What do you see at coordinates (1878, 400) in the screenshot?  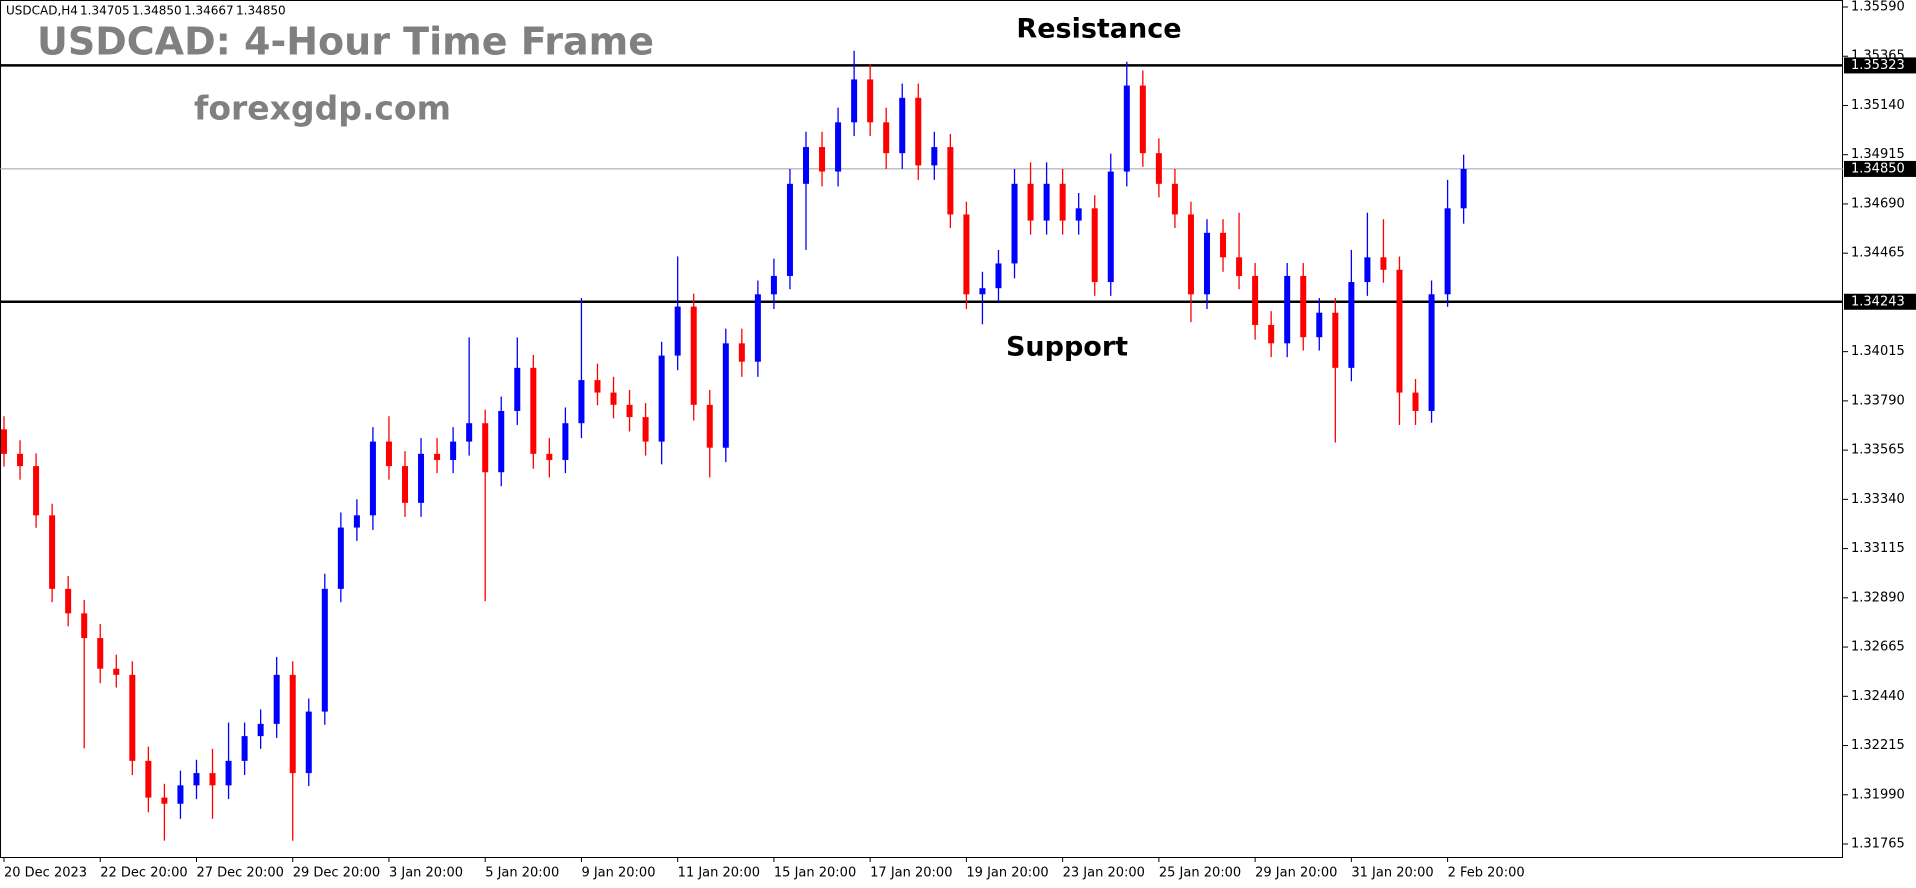 I see `y-tick-label: 1.33790` at bounding box center [1878, 400].